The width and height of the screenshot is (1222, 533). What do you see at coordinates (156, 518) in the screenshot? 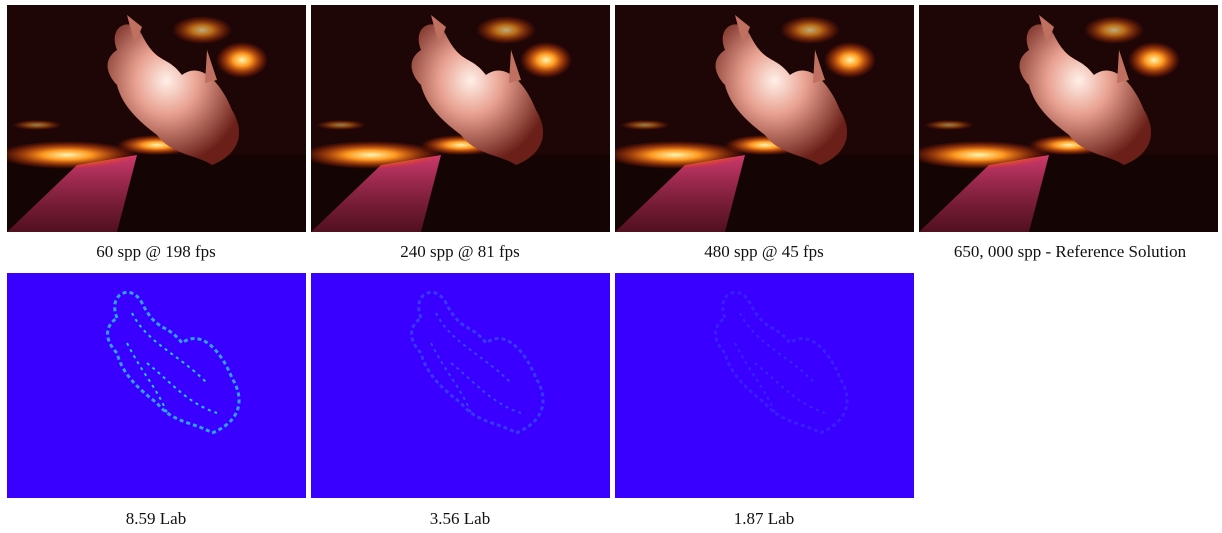
I see `caption: 8.59 Lab` at bounding box center [156, 518].